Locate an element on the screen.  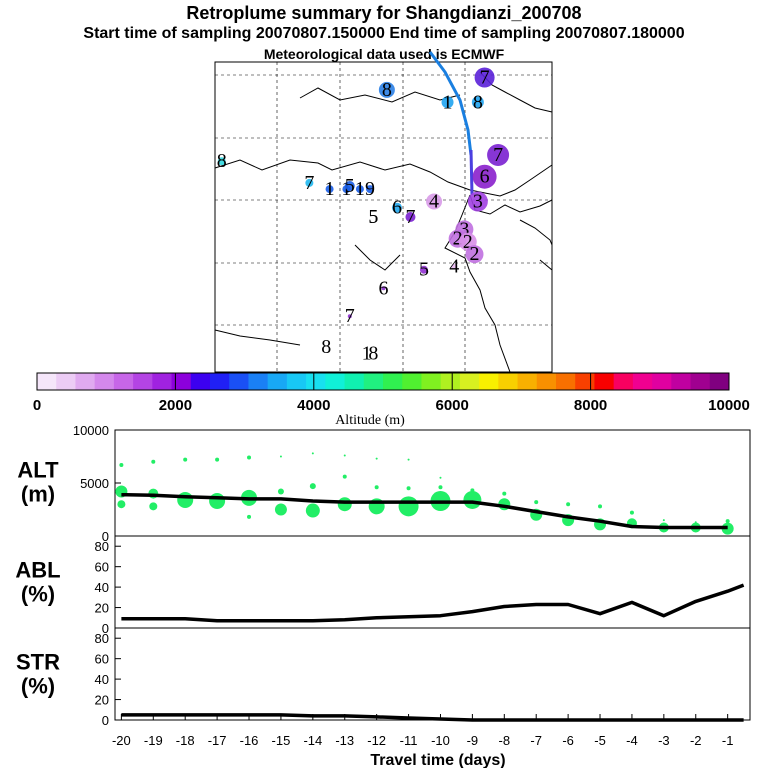
x-tick-label: -8 is located at coordinates (505, 740).